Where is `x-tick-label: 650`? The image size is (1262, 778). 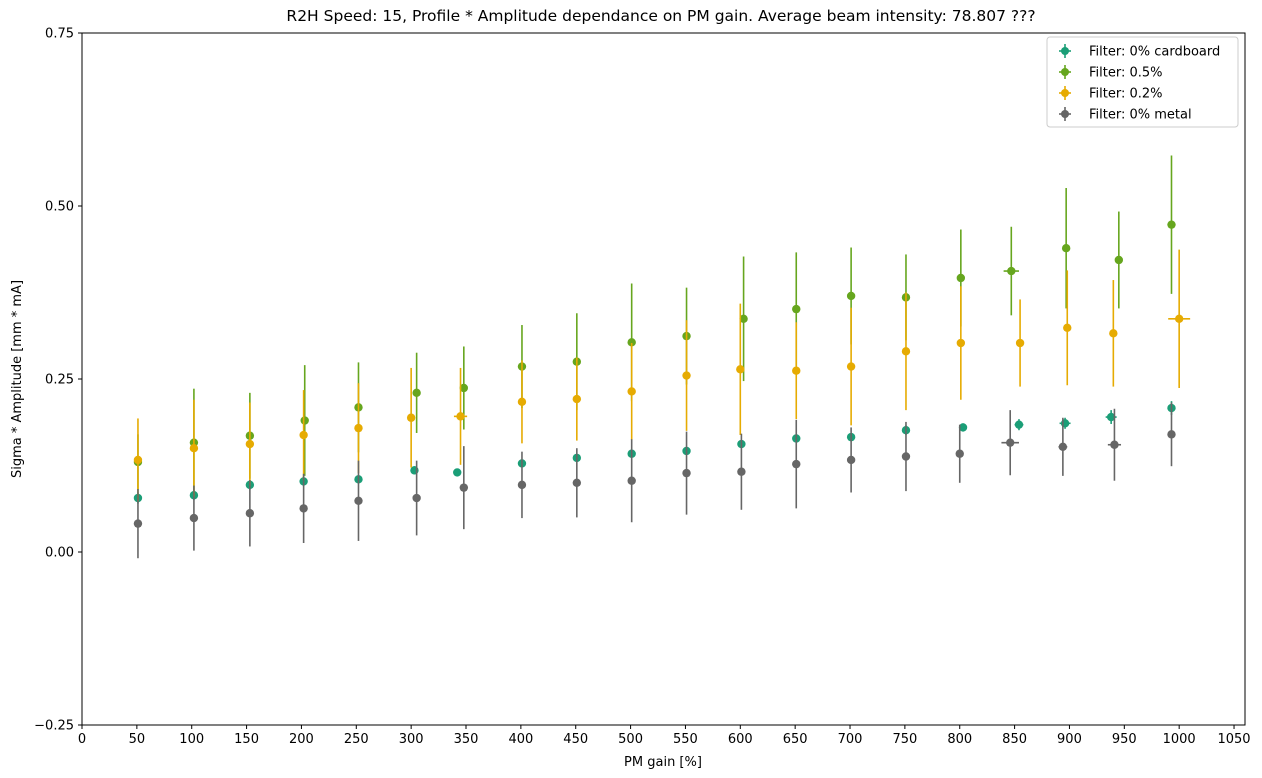
x-tick-label: 650 is located at coordinates (795, 739).